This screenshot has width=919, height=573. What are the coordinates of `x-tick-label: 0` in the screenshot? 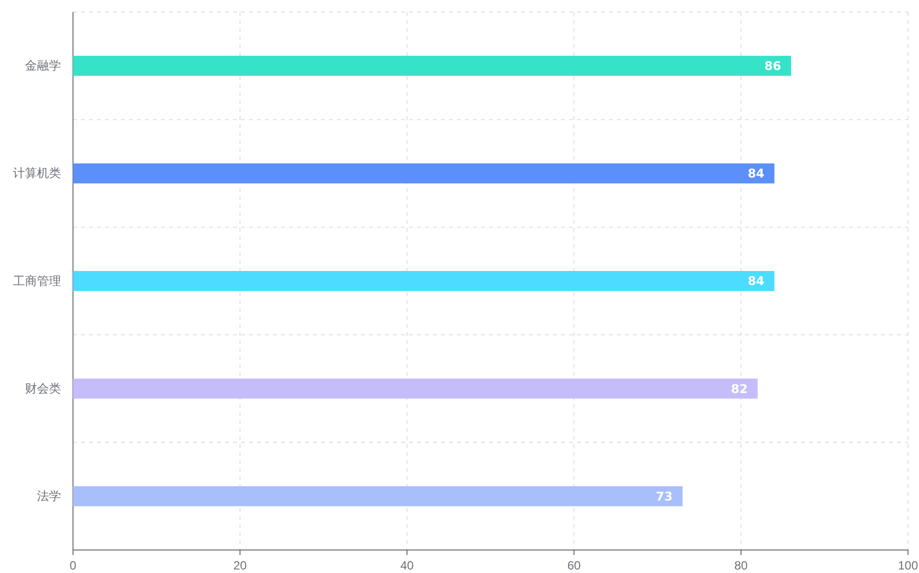 It's located at (73, 565).